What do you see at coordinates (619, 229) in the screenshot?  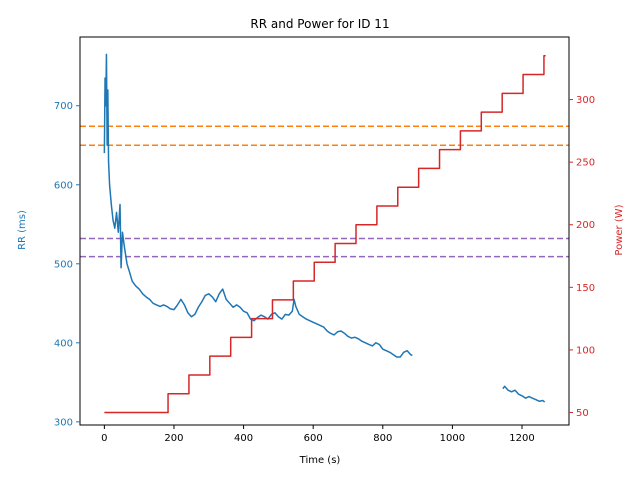 I see `right-axis-title: Power (W)` at bounding box center [619, 229].